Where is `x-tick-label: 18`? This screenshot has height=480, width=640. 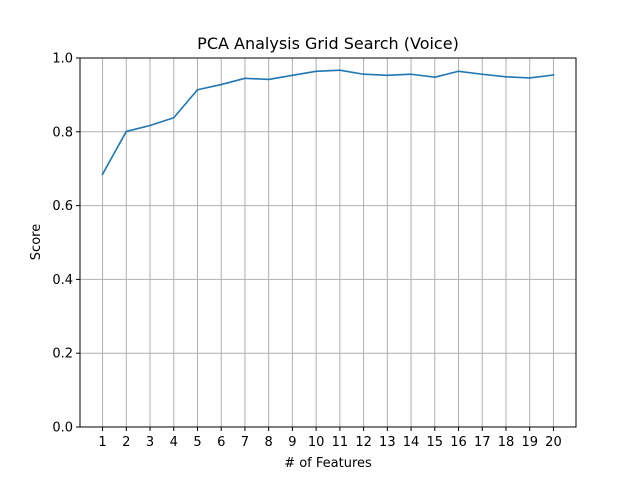
x-tick-label: 18 is located at coordinates (506, 442).